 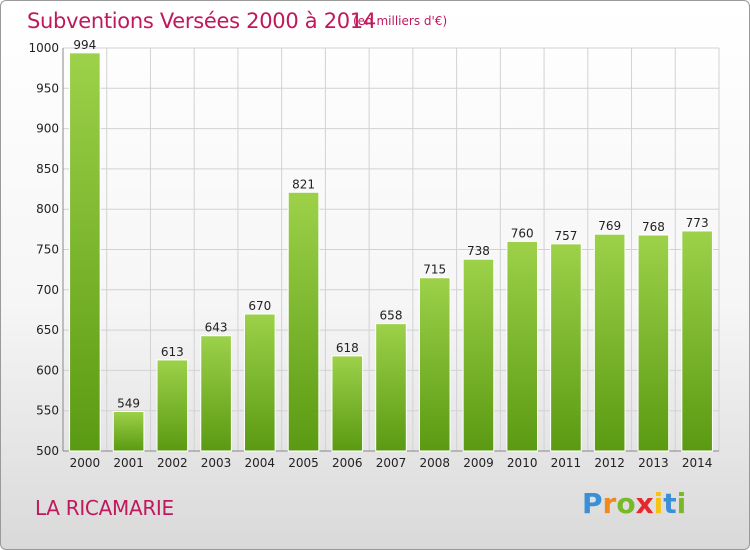 I want to click on x-tick-label-2008: 2008, so click(x=434, y=463).